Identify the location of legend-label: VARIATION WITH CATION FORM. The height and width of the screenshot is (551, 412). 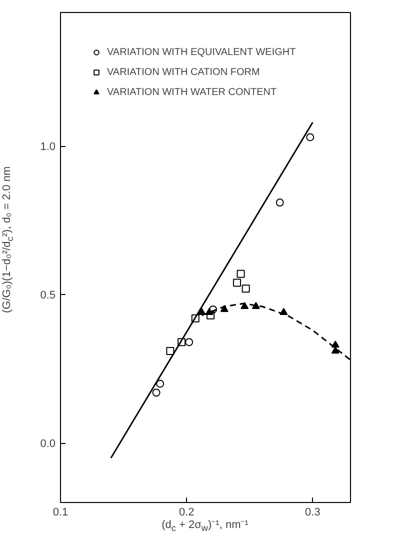
(183, 72).